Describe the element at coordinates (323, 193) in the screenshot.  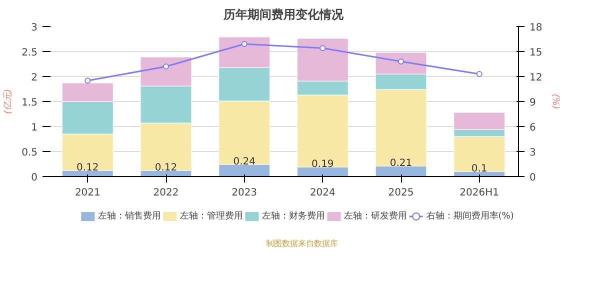
I see `x-tick-label: 2024` at that location.